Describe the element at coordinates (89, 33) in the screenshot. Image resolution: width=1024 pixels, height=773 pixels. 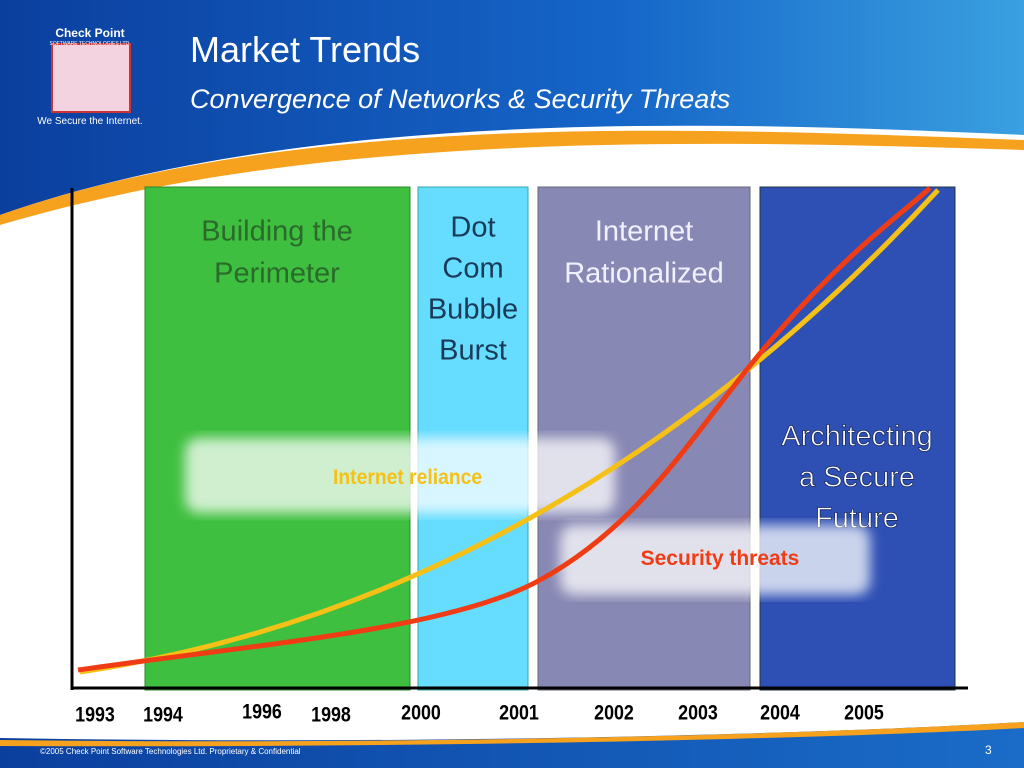
I see `logo-name: Check Point` at that location.